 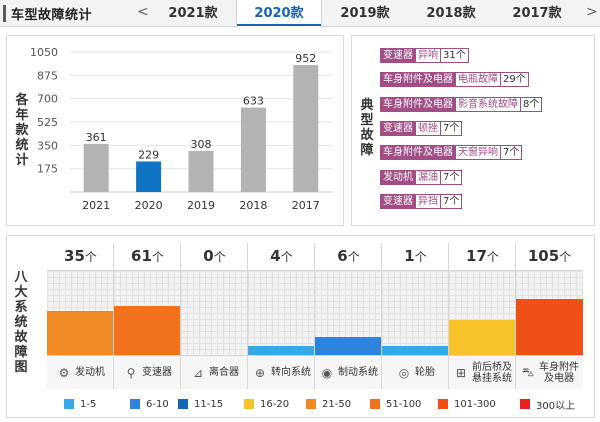 What do you see at coordinates (201, 144) in the screenshot?
I see `bar-value-label: 308` at bounding box center [201, 144].